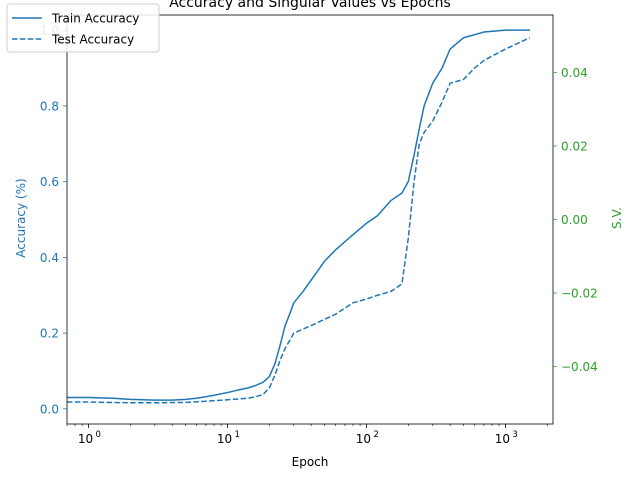  Describe the element at coordinates (574, 146) in the screenshot. I see `y2-tick-label-3: 0.02` at that location.